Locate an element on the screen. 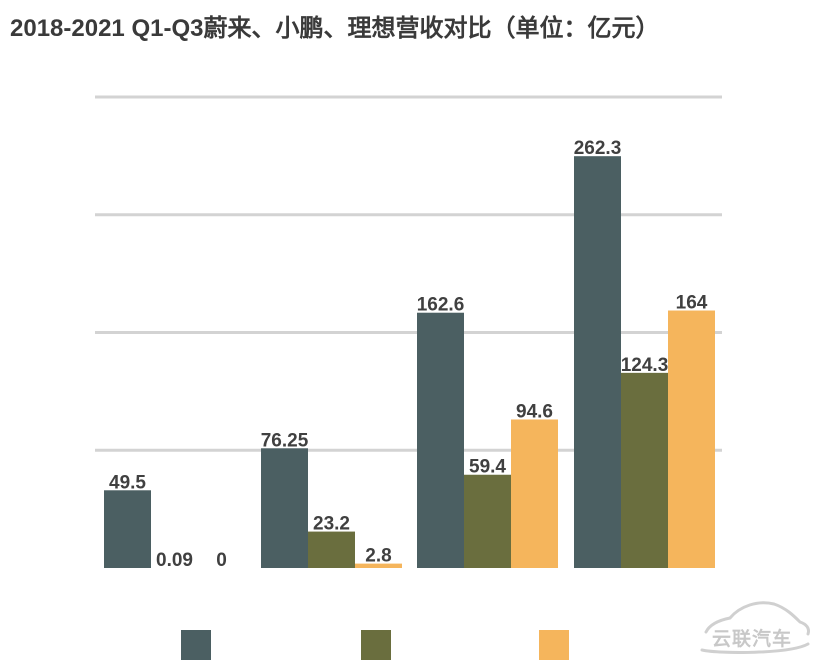 This screenshot has height=664, width=820. value-label-series3-group2: 2.8 is located at coordinates (378, 556).